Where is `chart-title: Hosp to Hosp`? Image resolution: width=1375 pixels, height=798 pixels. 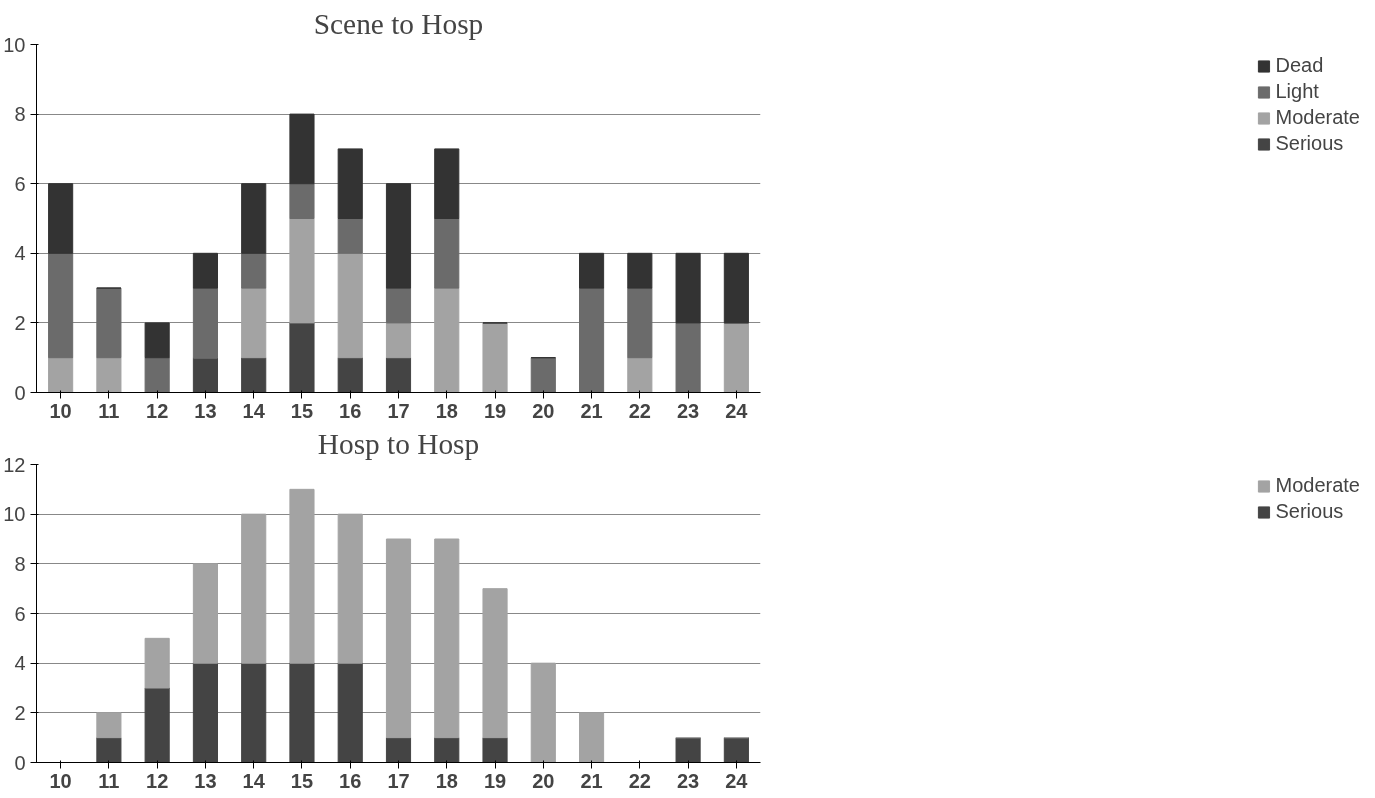
chart-title: Hosp to Hosp is located at coordinates (398, 443).